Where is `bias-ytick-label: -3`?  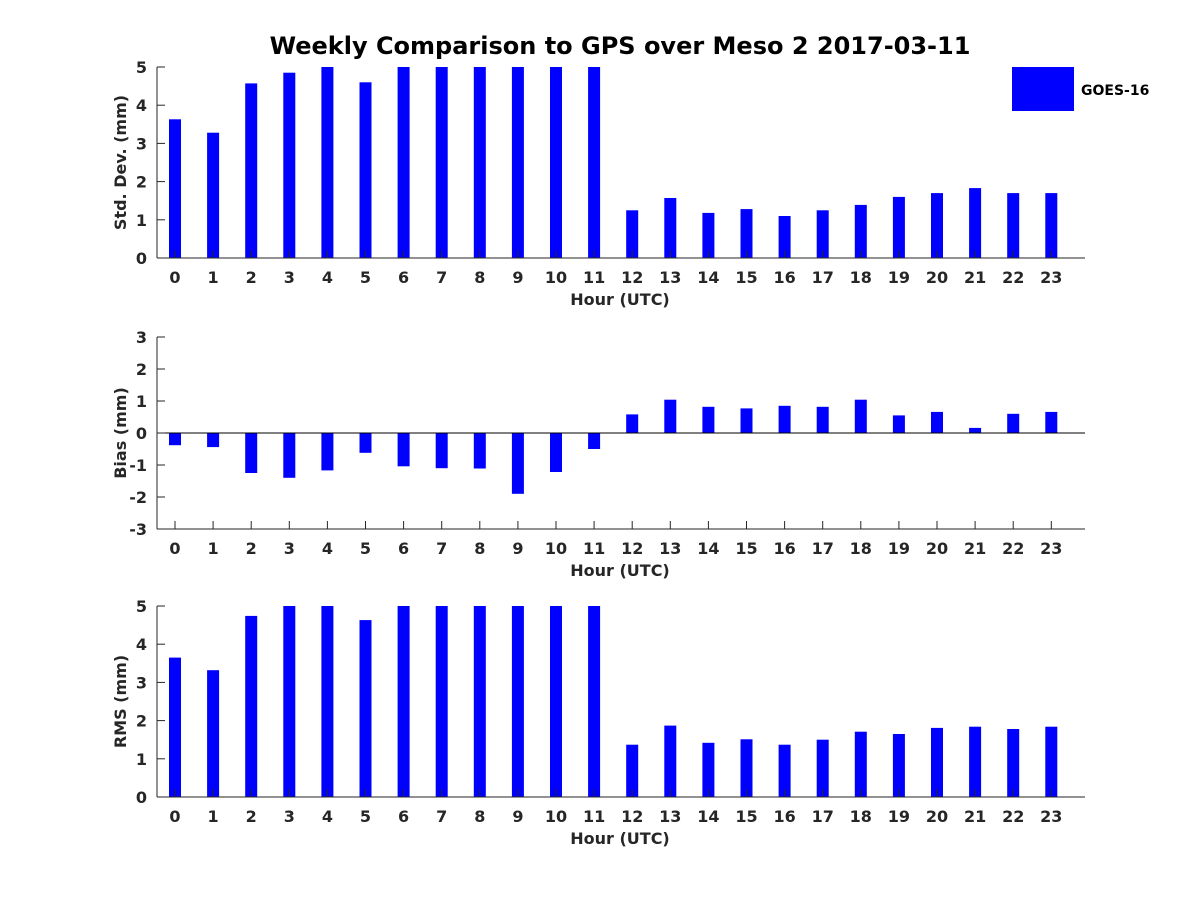 bias-ytick-label: -3 is located at coordinates (138, 529).